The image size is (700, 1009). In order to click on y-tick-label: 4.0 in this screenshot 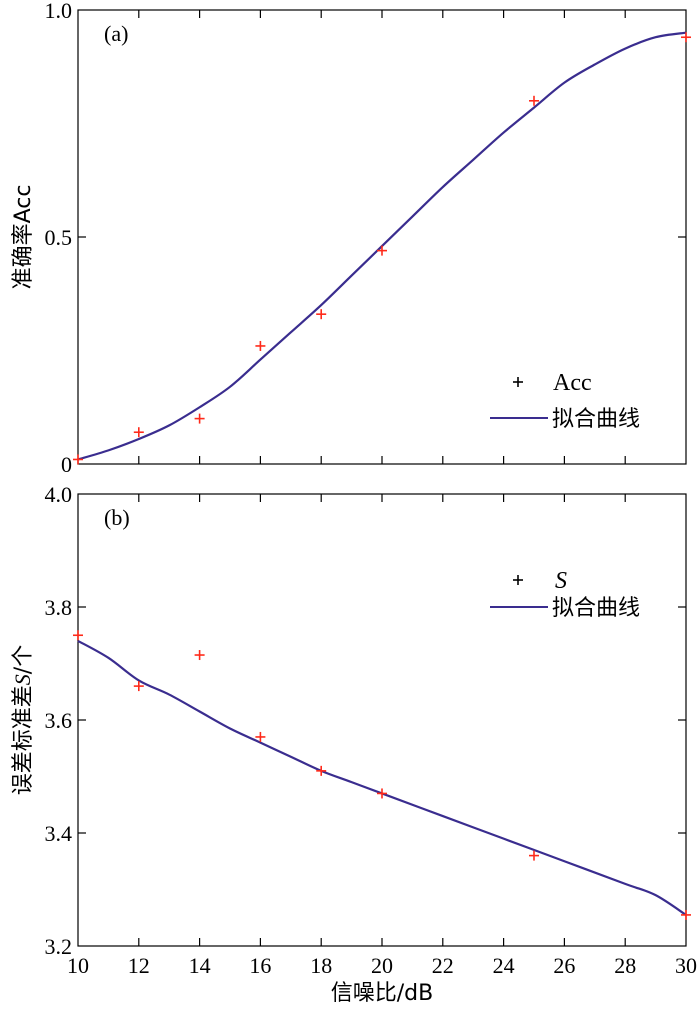, I will do `click(59, 494)`.